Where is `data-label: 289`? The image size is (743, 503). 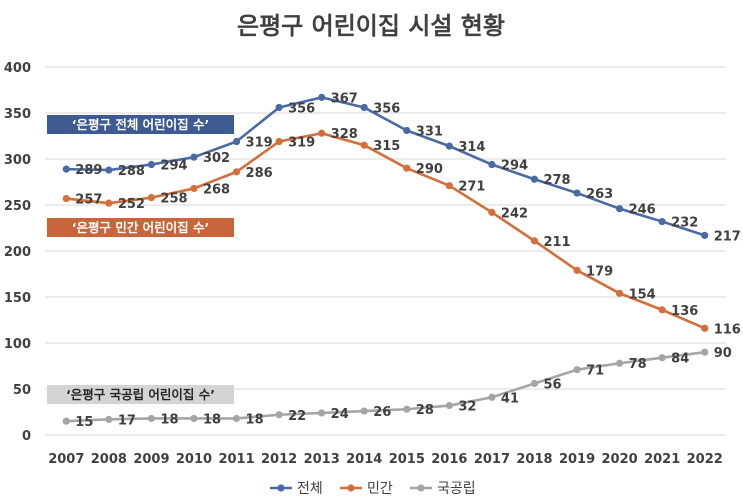 data-label: 289 is located at coordinates (88, 170).